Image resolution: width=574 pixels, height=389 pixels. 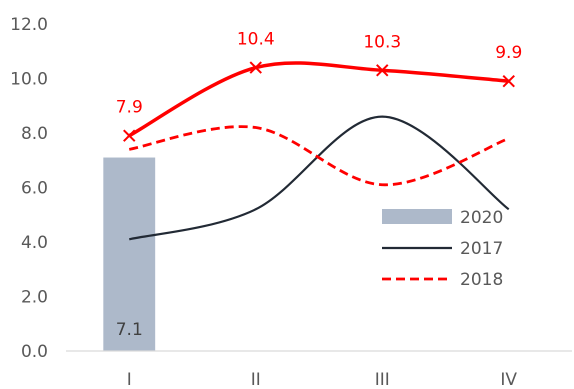 What do you see at coordinates (29, 80) in the screenshot?
I see `y-tick-label: 10.0` at bounding box center [29, 80].